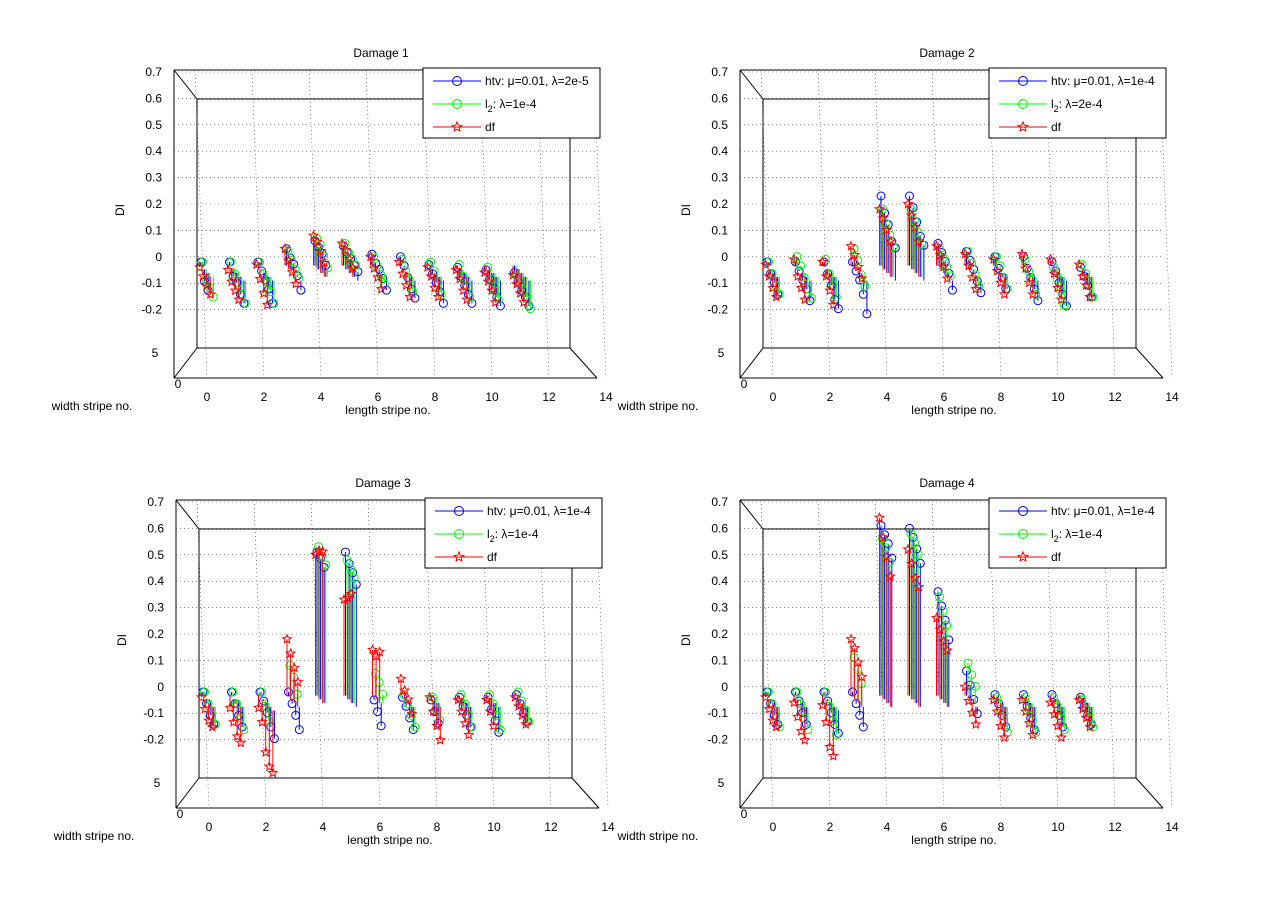  I want to click on z-tick-label: 0.3, so click(719, 608).